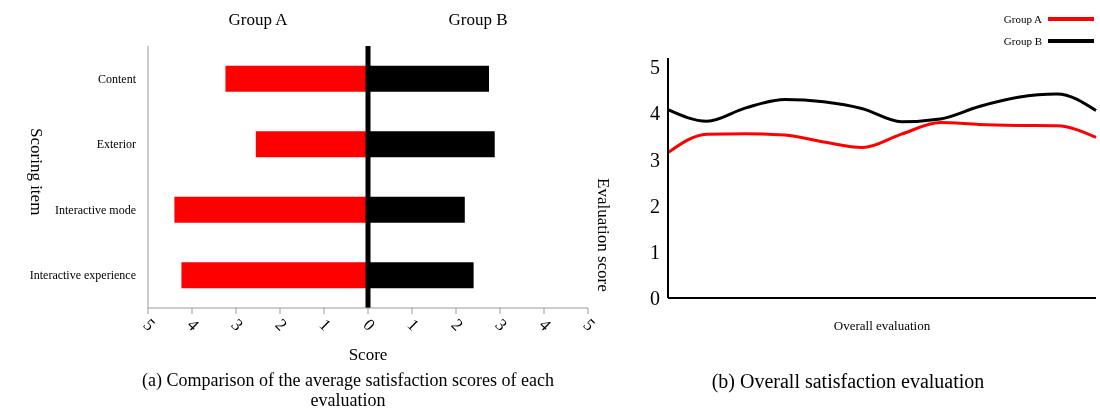  Describe the element at coordinates (655, 298) in the screenshot. I see `y-tick-label: 0` at that location.